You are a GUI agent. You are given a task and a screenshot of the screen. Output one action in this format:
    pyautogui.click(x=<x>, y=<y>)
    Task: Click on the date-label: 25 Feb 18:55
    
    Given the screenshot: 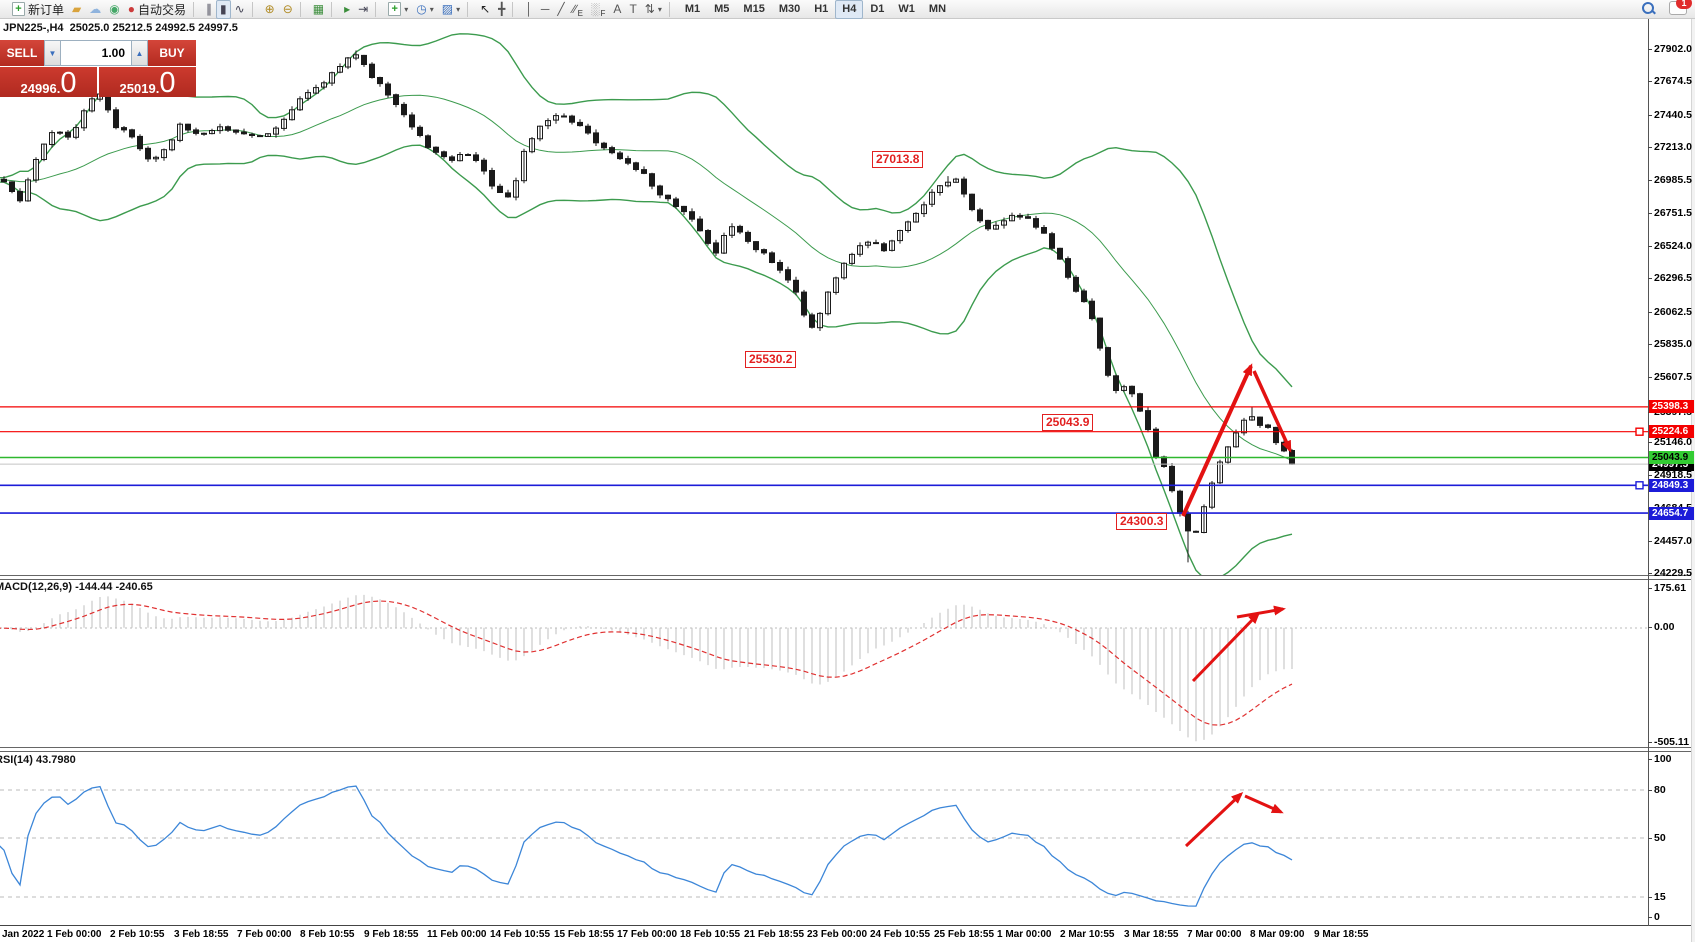 What is the action you would take?
    pyautogui.click(x=964, y=934)
    